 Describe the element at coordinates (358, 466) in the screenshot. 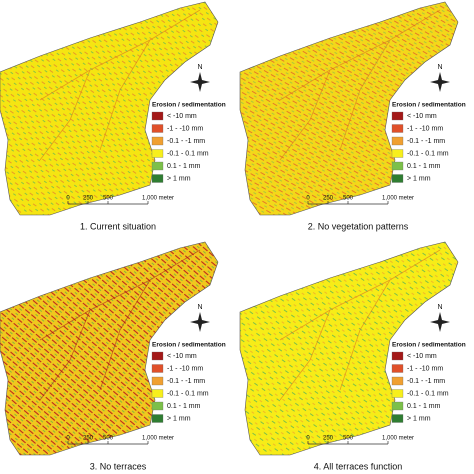

I see `panel-caption: 4. All terraces function` at that location.